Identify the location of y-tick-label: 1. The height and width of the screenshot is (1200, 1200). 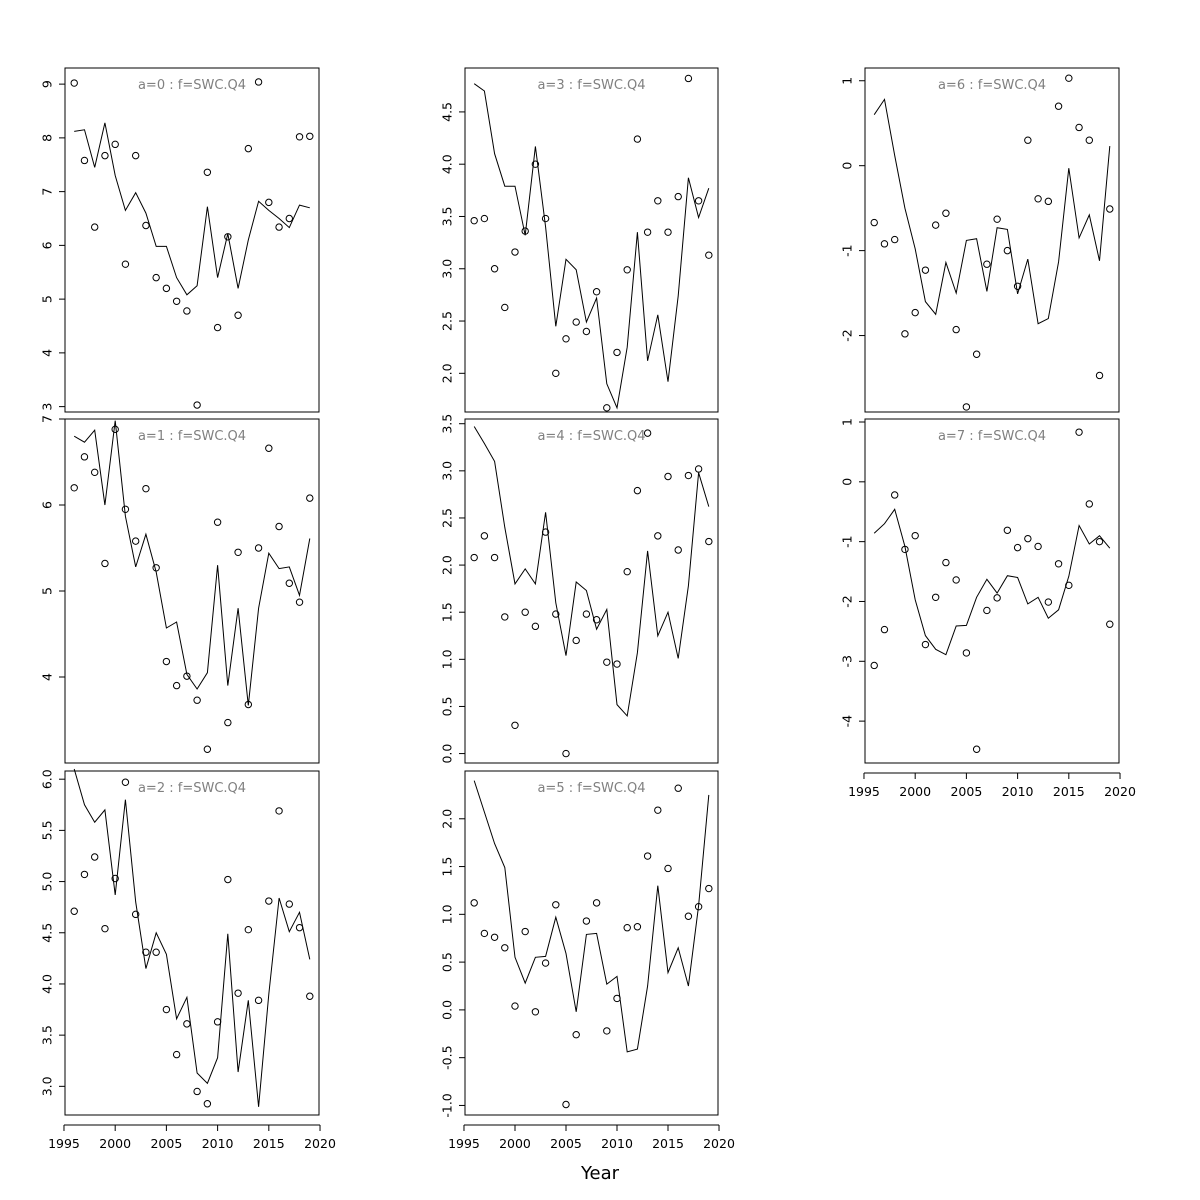
(846, 422).